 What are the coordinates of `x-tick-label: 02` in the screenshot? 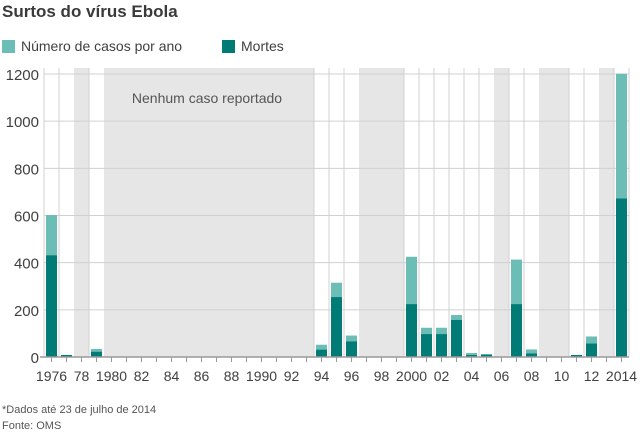 It's located at (442, 376).